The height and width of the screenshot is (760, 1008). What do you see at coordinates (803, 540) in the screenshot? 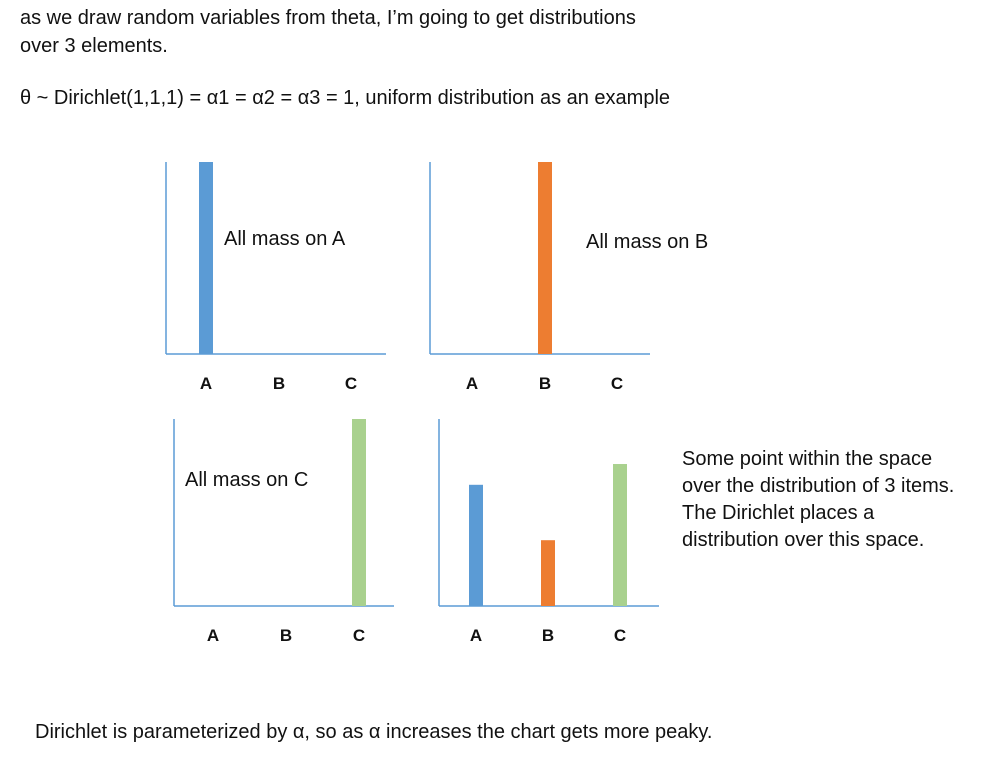
I see `note-line-4: distribution over this space.` at bounding box center [803, 540].